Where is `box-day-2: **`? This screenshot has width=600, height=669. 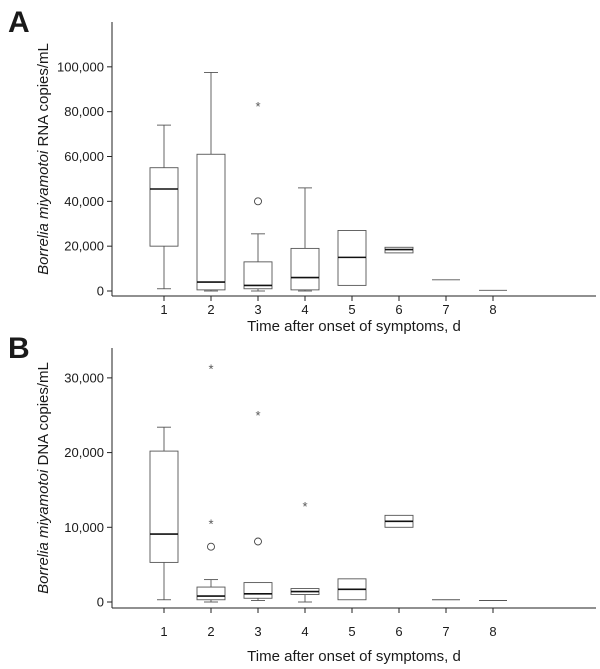 box-day-2: ** is located at coordinates (211, 482).